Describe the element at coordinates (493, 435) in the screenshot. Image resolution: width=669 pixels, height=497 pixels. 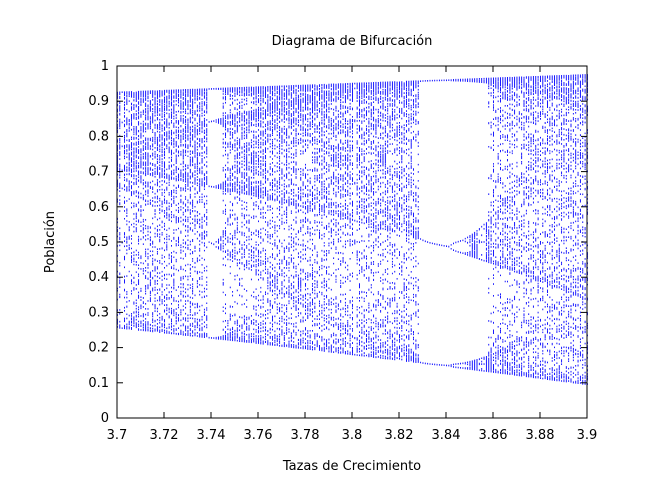
I see `x-tick-label: 3.86` at that location.